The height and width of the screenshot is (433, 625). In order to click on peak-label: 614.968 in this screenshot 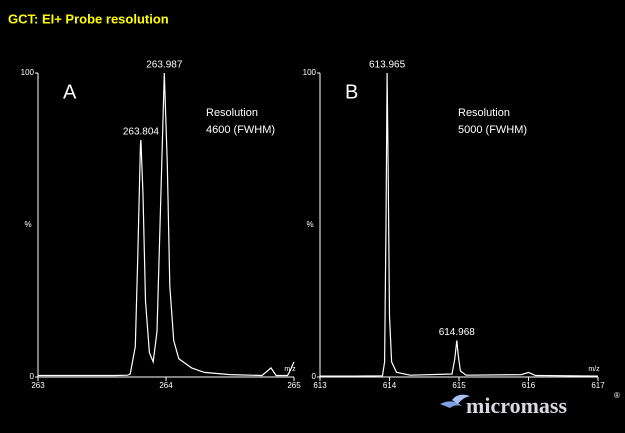, I will do `click(457, 332)`.